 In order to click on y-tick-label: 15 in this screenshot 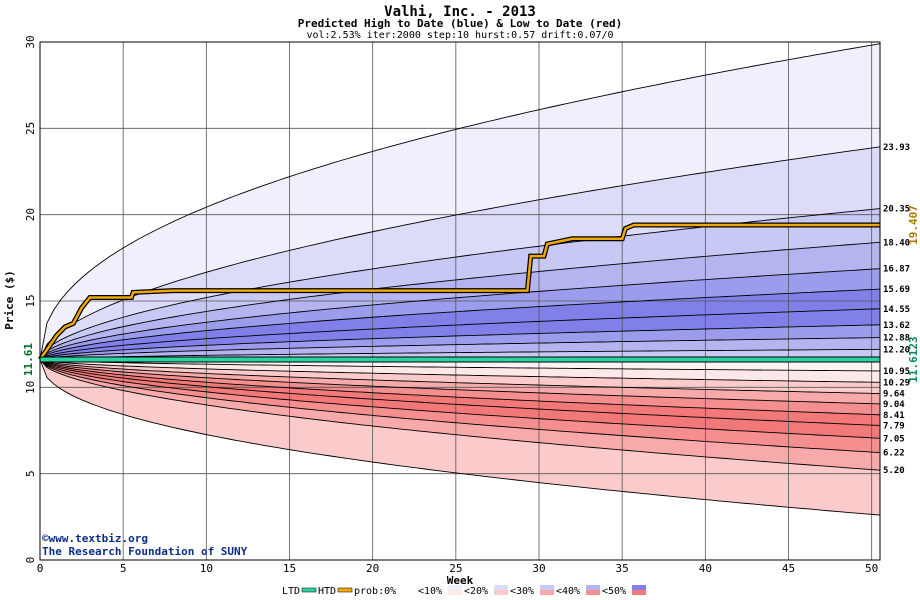, I will do `click(30, 300)`.